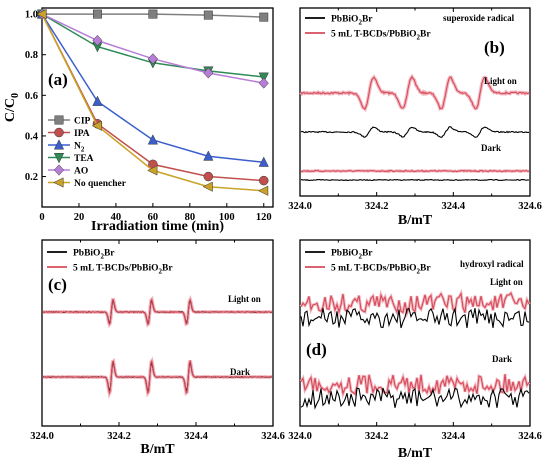  I want to click on x-tick-label: 20, so click(79, 217).